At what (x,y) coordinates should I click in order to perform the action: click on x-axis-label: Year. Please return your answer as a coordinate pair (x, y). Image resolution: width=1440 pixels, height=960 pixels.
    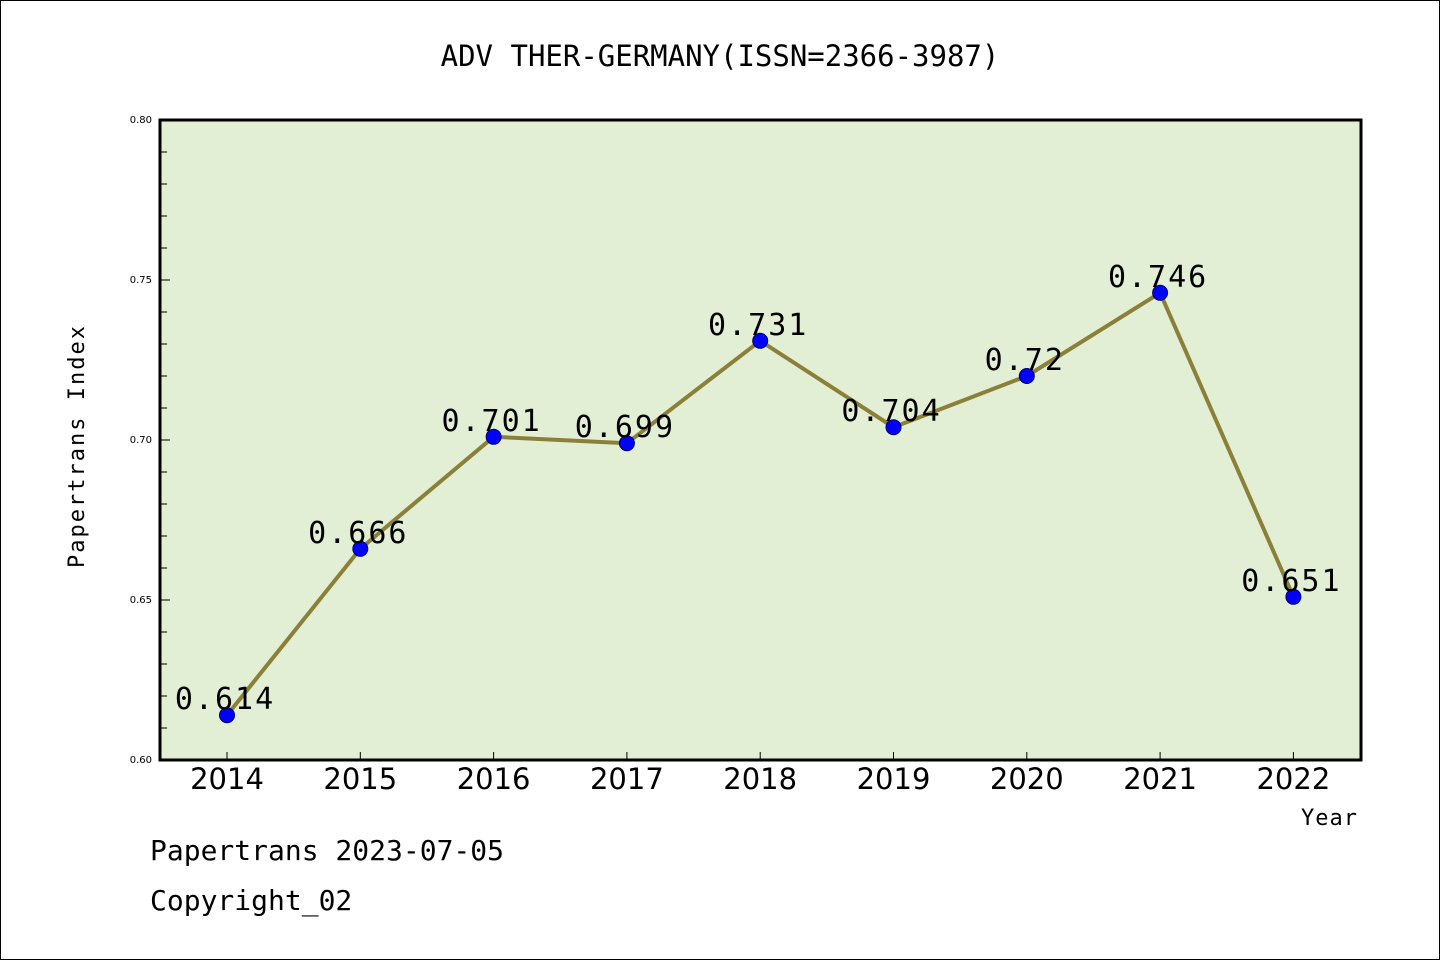
    Looking at the image, I should click on (1329, 818).